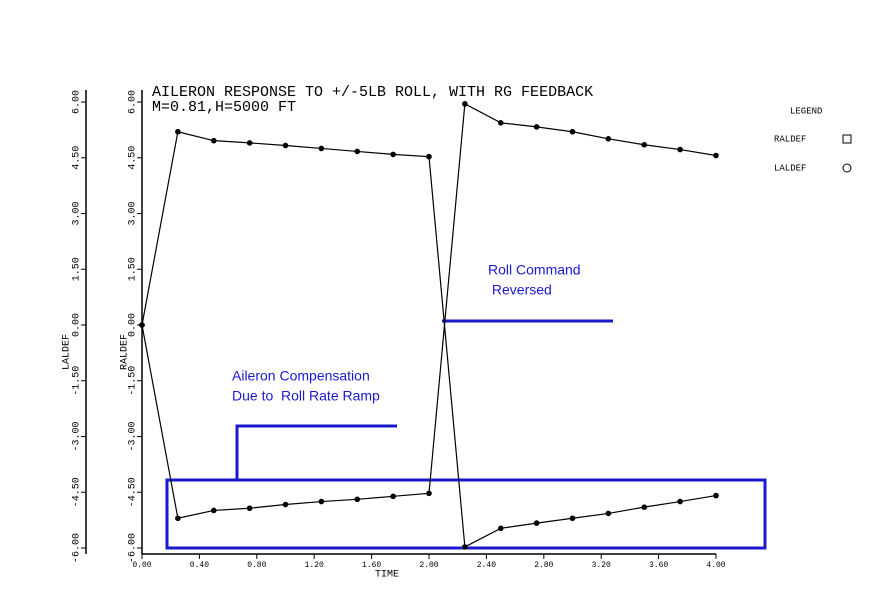  I want to click on annotation: Roll Command, so click(534, 270).